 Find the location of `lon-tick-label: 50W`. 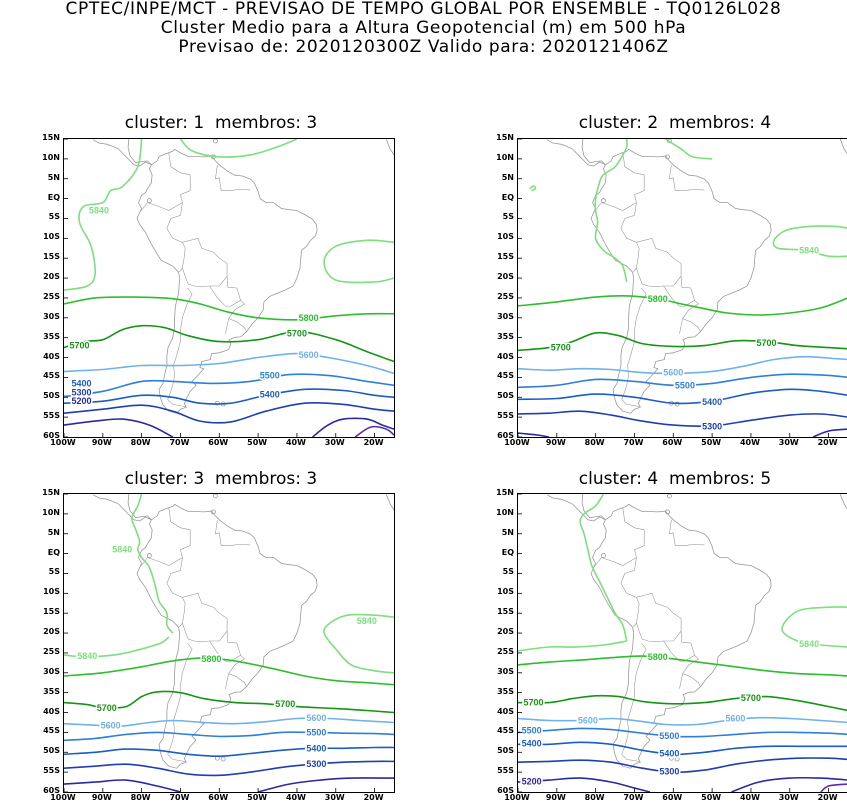

lon-tick-label: 50W is located at coordinates (711, 442).